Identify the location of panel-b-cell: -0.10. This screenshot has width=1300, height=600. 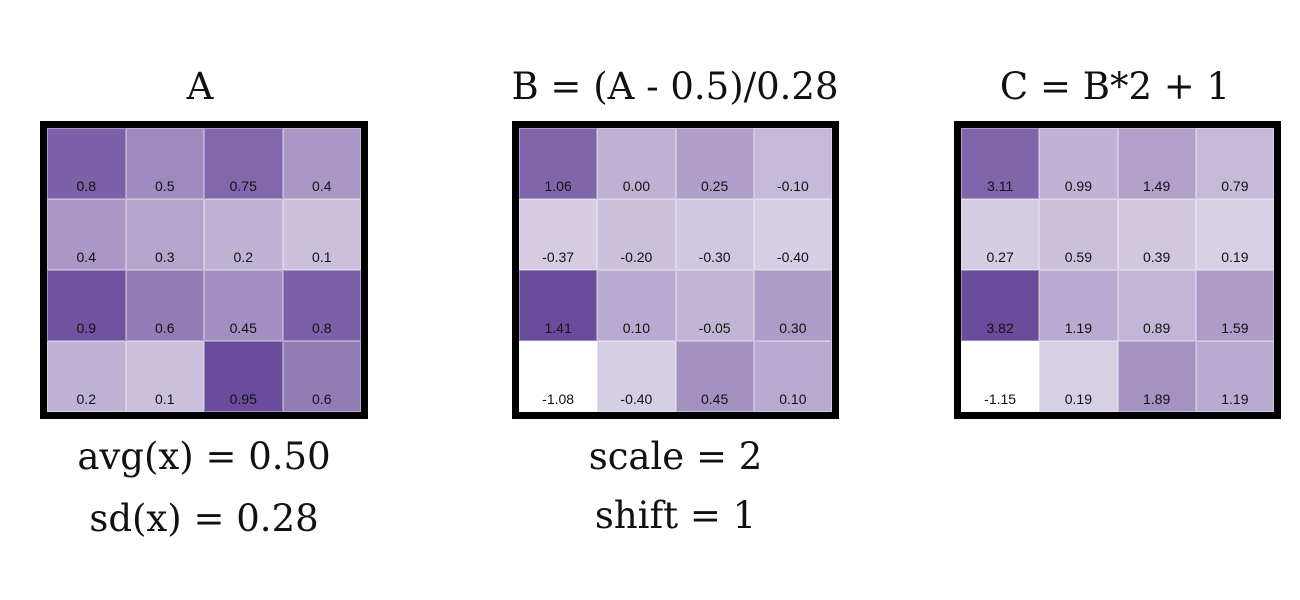
(792, 163).